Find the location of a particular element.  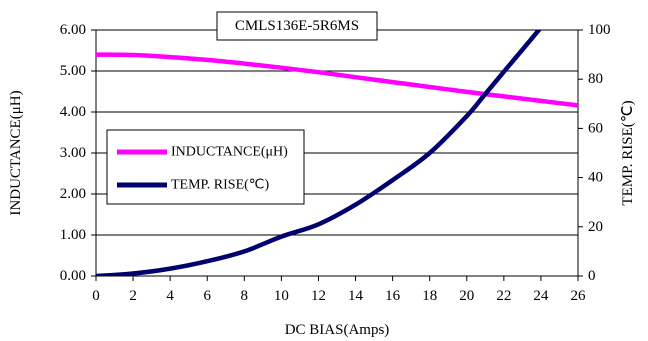

legend-label-temp-rise: TEMP. RISE(℃) is located at coordinates (220, 185).